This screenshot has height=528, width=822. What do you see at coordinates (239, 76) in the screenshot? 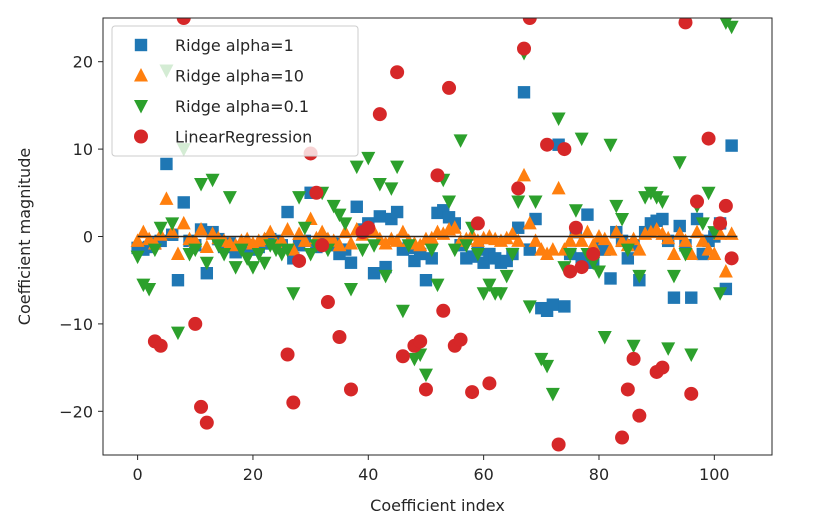
I see `legend-label: Ridge alpha=10` at bounding box center [239, 76].